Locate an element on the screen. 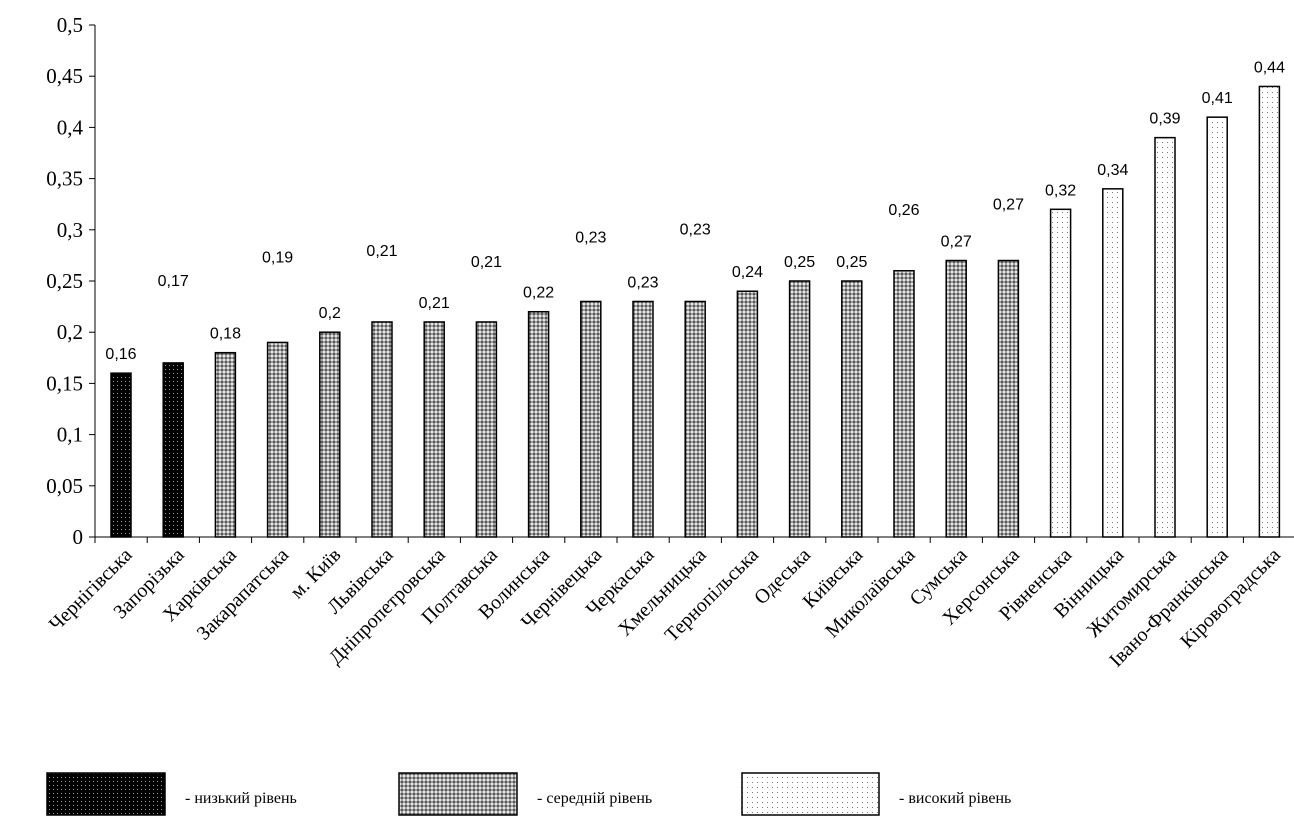 This screenshot has width=1294, height=816. data-label: 0,34 is located at coordinates (1112, 170).